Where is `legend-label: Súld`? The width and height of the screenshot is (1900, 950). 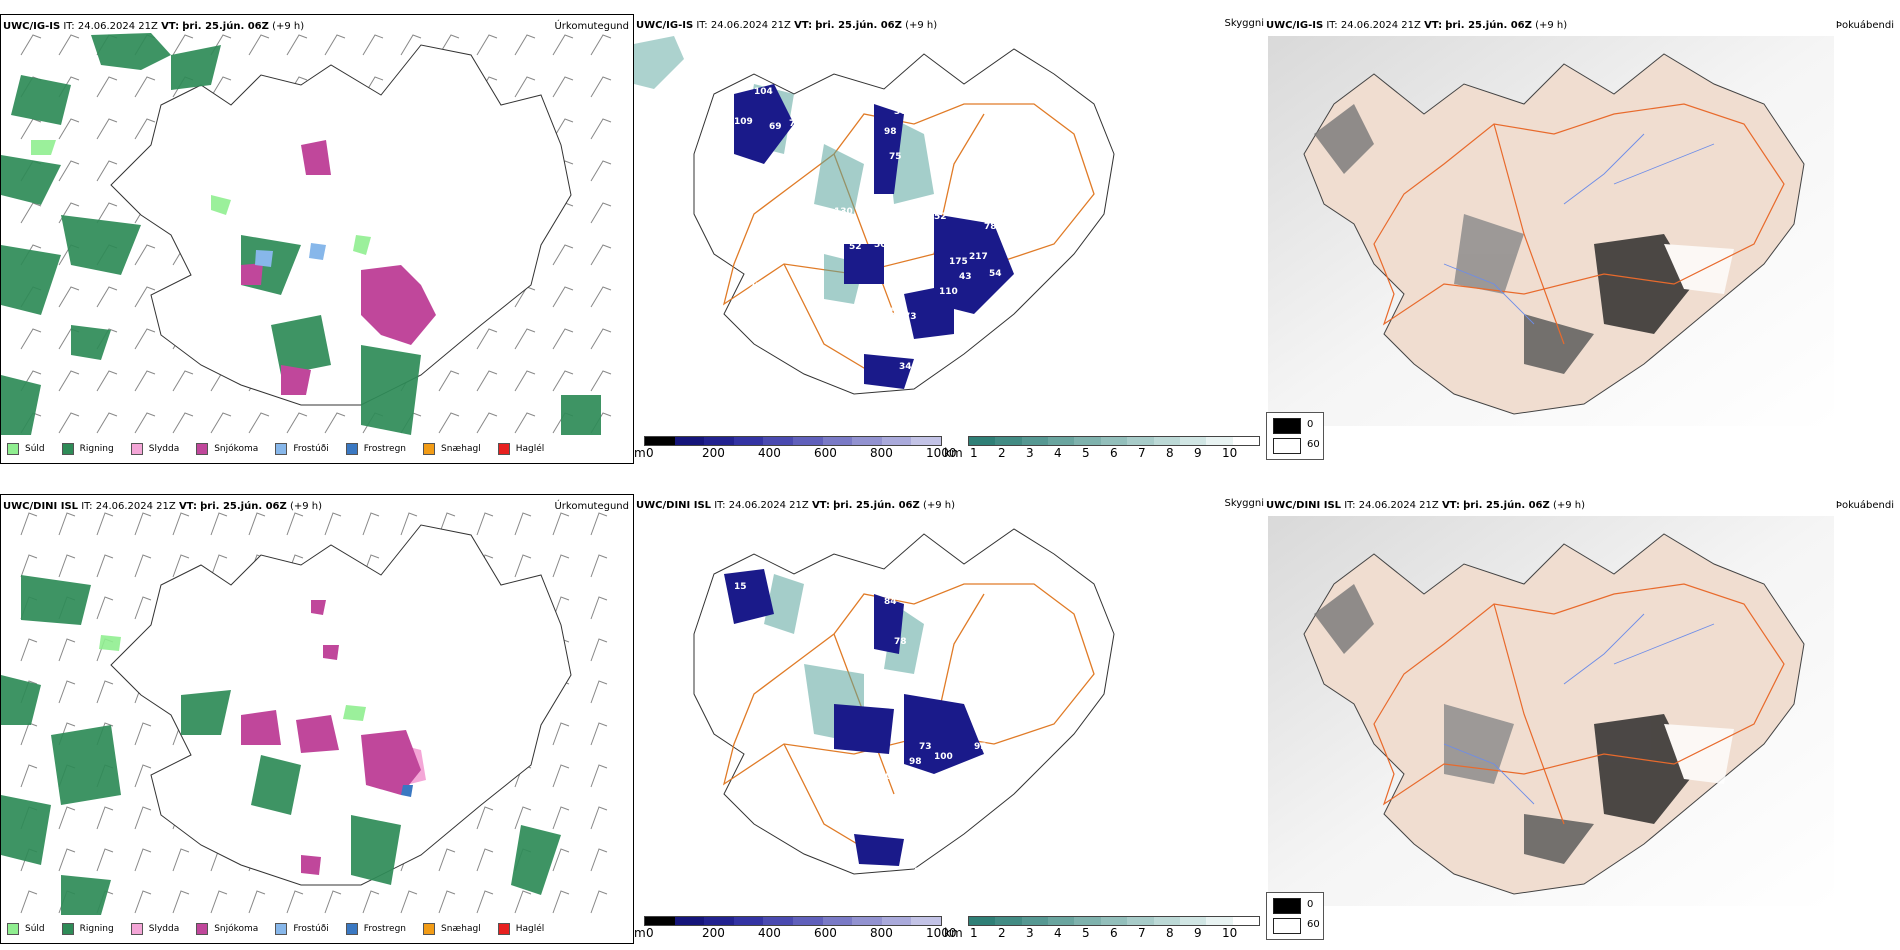 legend-label: Súld is located at coordinates (35, 449).